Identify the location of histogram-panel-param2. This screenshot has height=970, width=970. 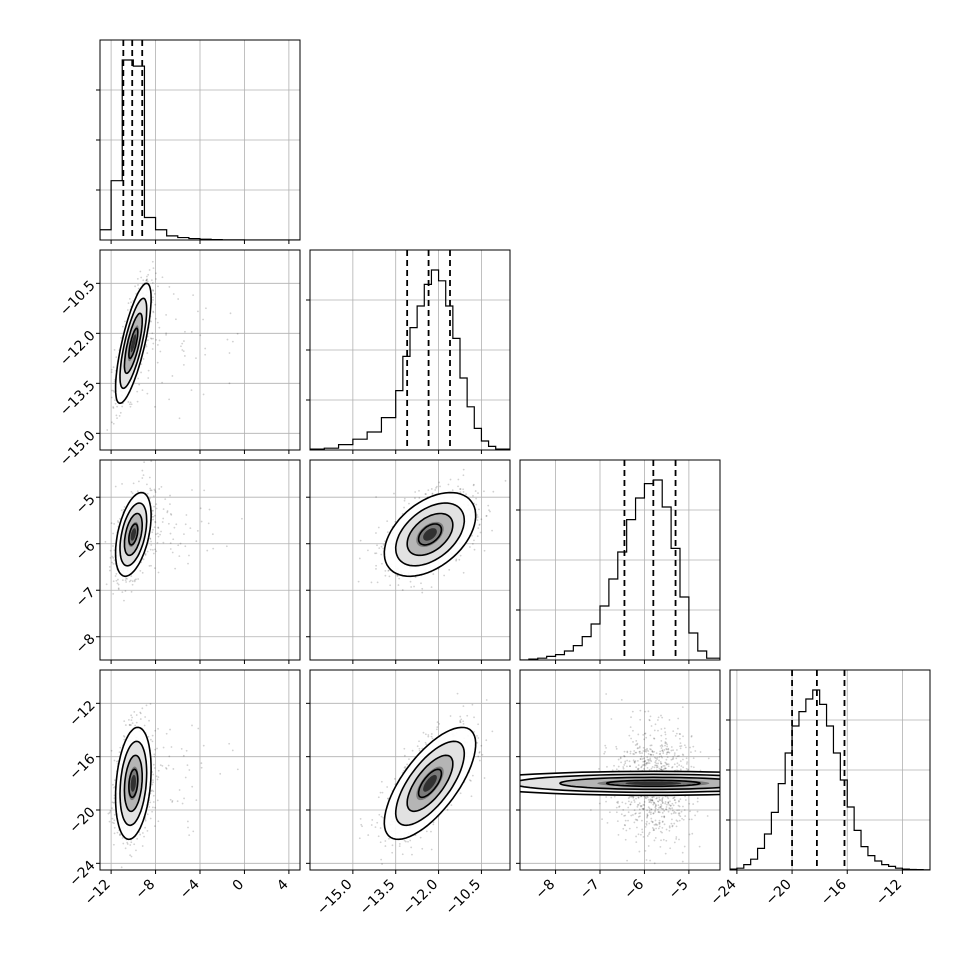
(408, 351).